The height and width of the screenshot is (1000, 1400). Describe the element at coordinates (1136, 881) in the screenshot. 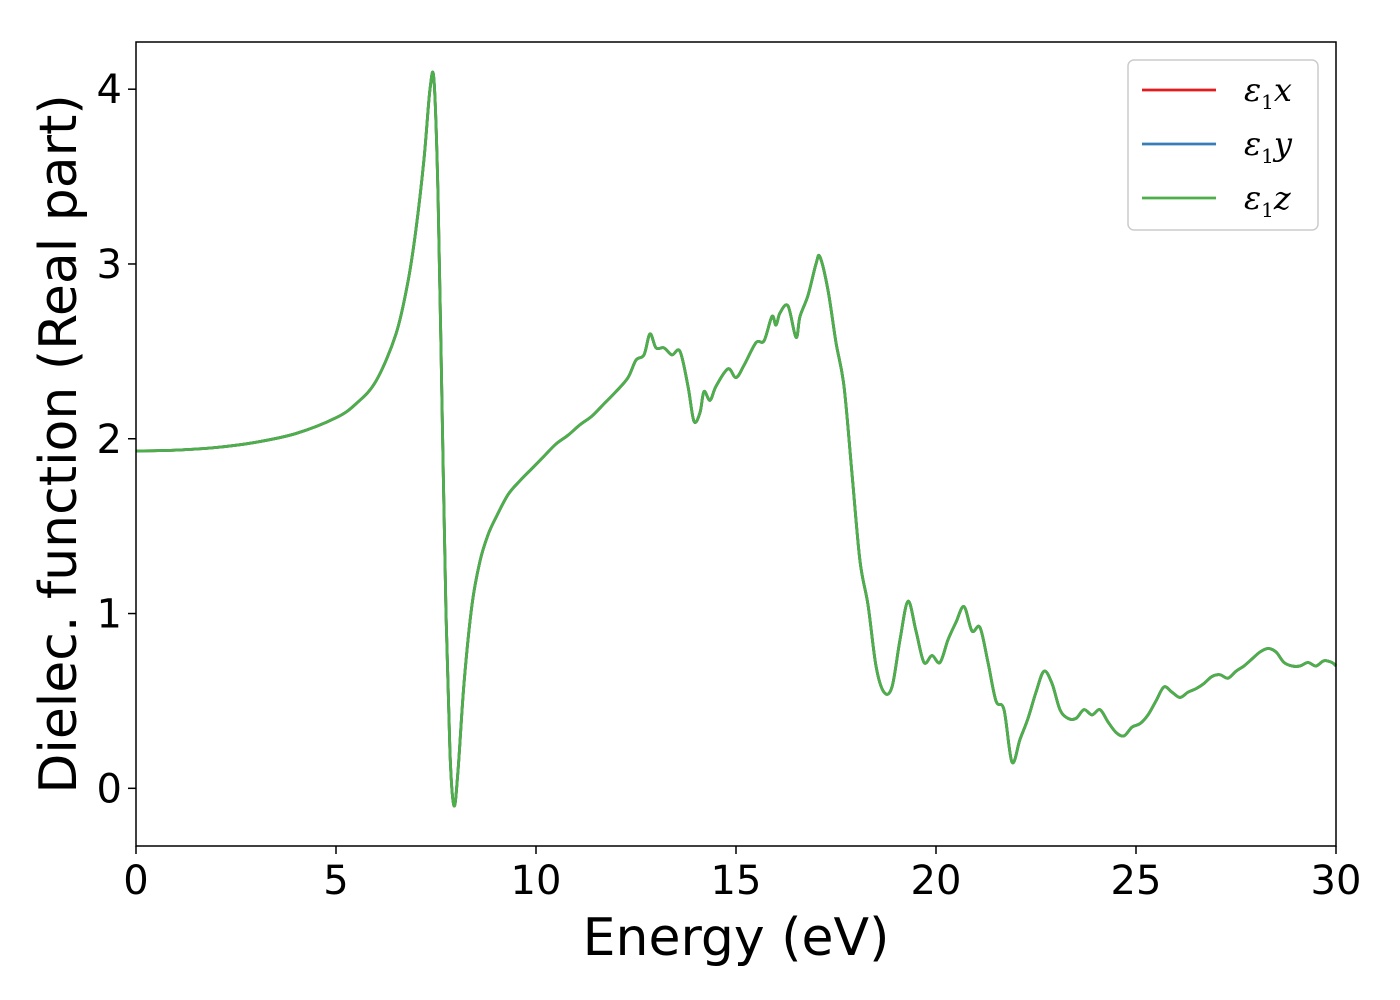

I see `x-tick-label: 25` at that location.